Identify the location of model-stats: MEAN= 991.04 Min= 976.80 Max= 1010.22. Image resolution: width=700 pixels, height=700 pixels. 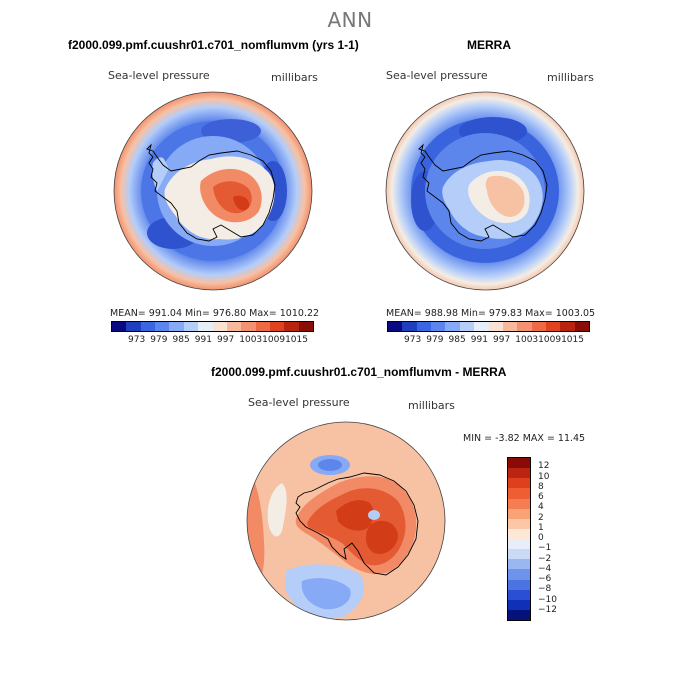
(215, 313).